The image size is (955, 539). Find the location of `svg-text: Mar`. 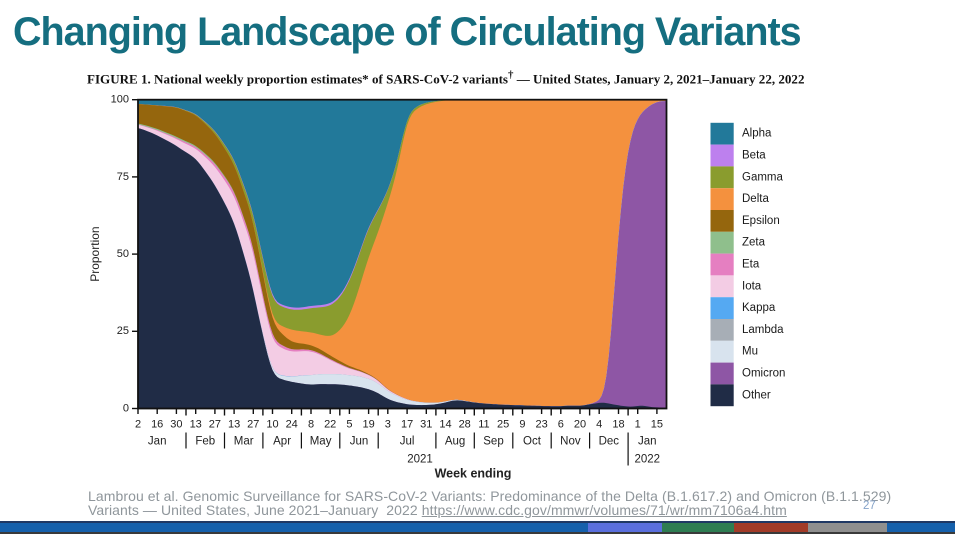

svg-text: Mar is located at coordinates (244, 442).